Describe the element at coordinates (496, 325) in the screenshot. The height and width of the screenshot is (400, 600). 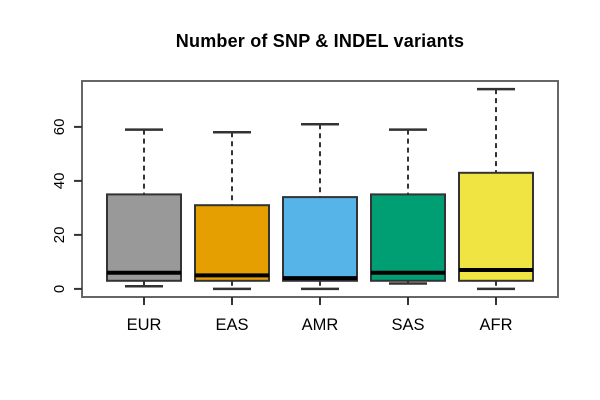
I see `x-tick-label: AFR` at that location.